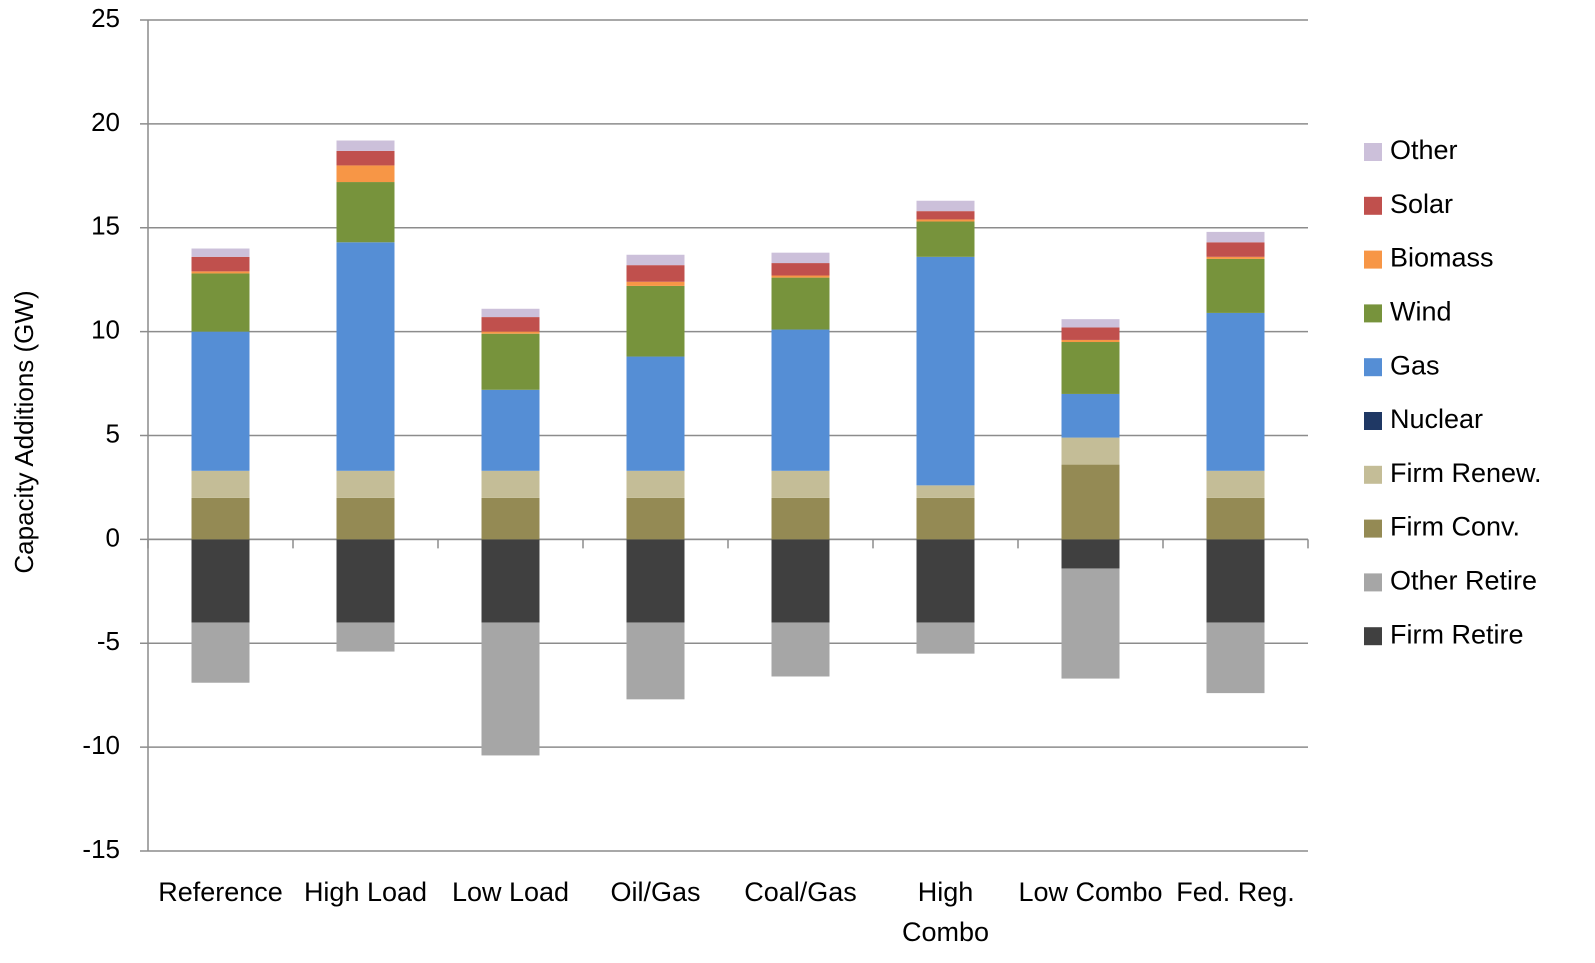 This screenshot has height=963, width=1595. What do you see at coordinates (945, 912) in the screenshot?
I see `x-tick-label: High Combo` at bounding box center [945, 912].